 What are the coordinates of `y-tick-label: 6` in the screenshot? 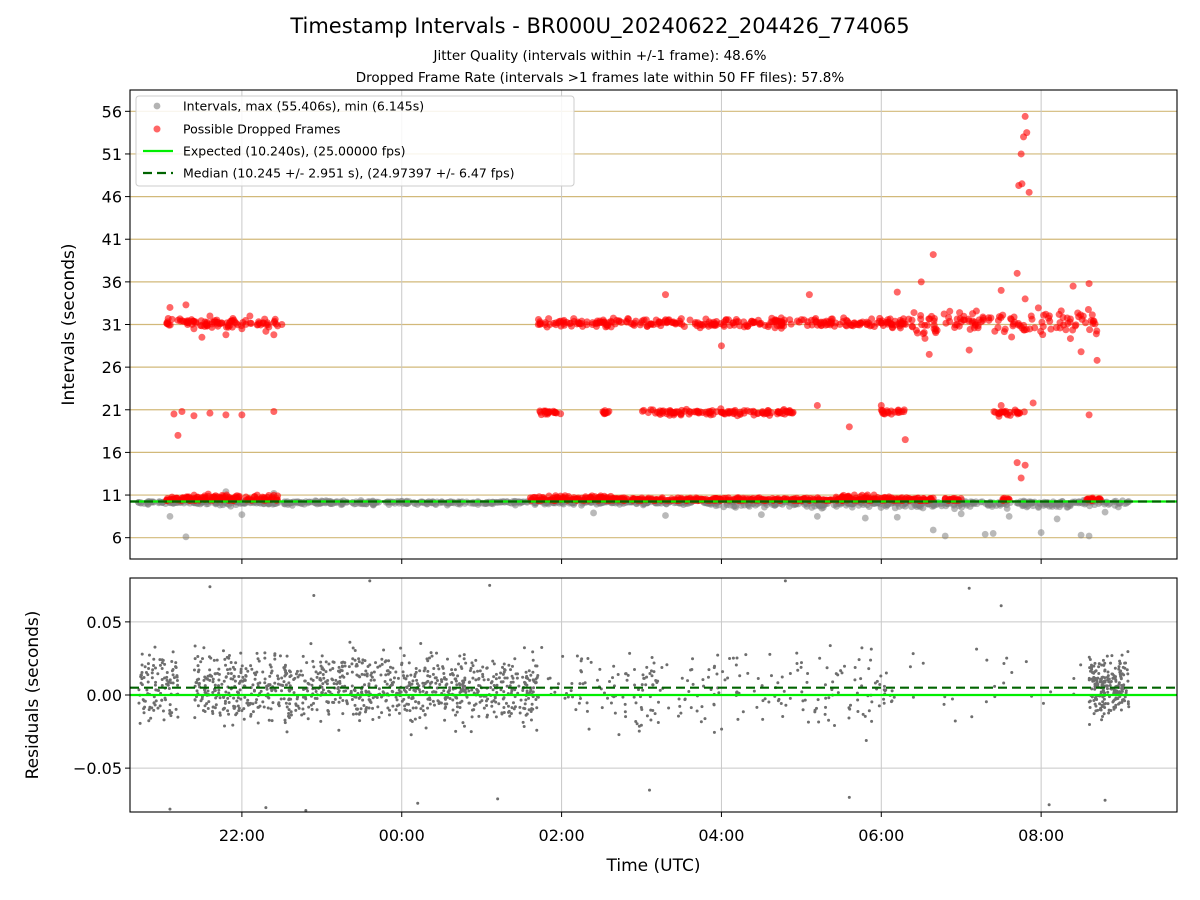 It's located at (117, 538).